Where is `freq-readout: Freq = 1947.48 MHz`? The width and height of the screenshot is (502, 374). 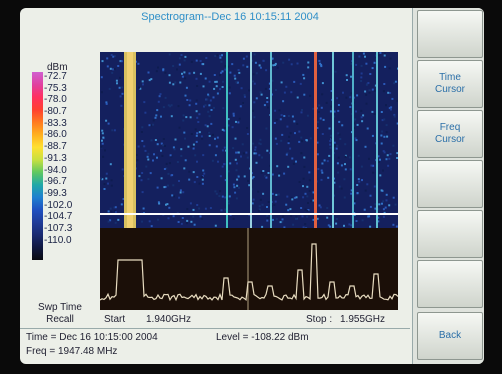
freq-readout: Freq = 1947.48 MHz is located at coordinates (72, 351).